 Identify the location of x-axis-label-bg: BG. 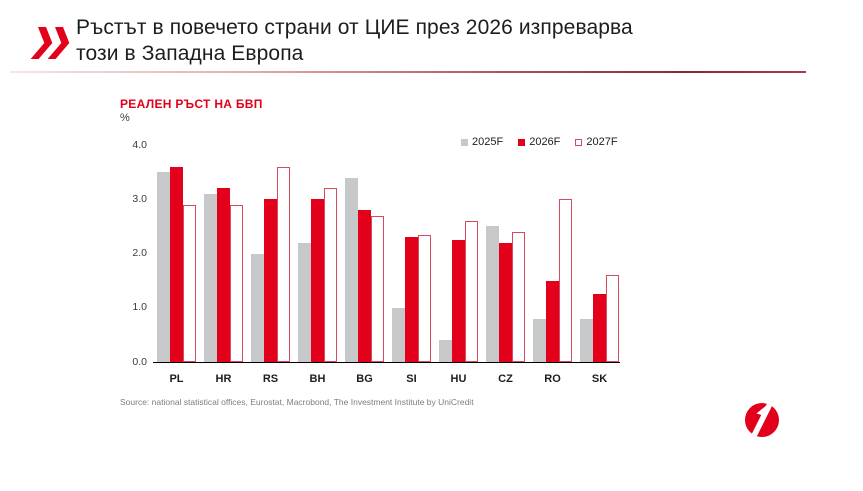
(364, 379).